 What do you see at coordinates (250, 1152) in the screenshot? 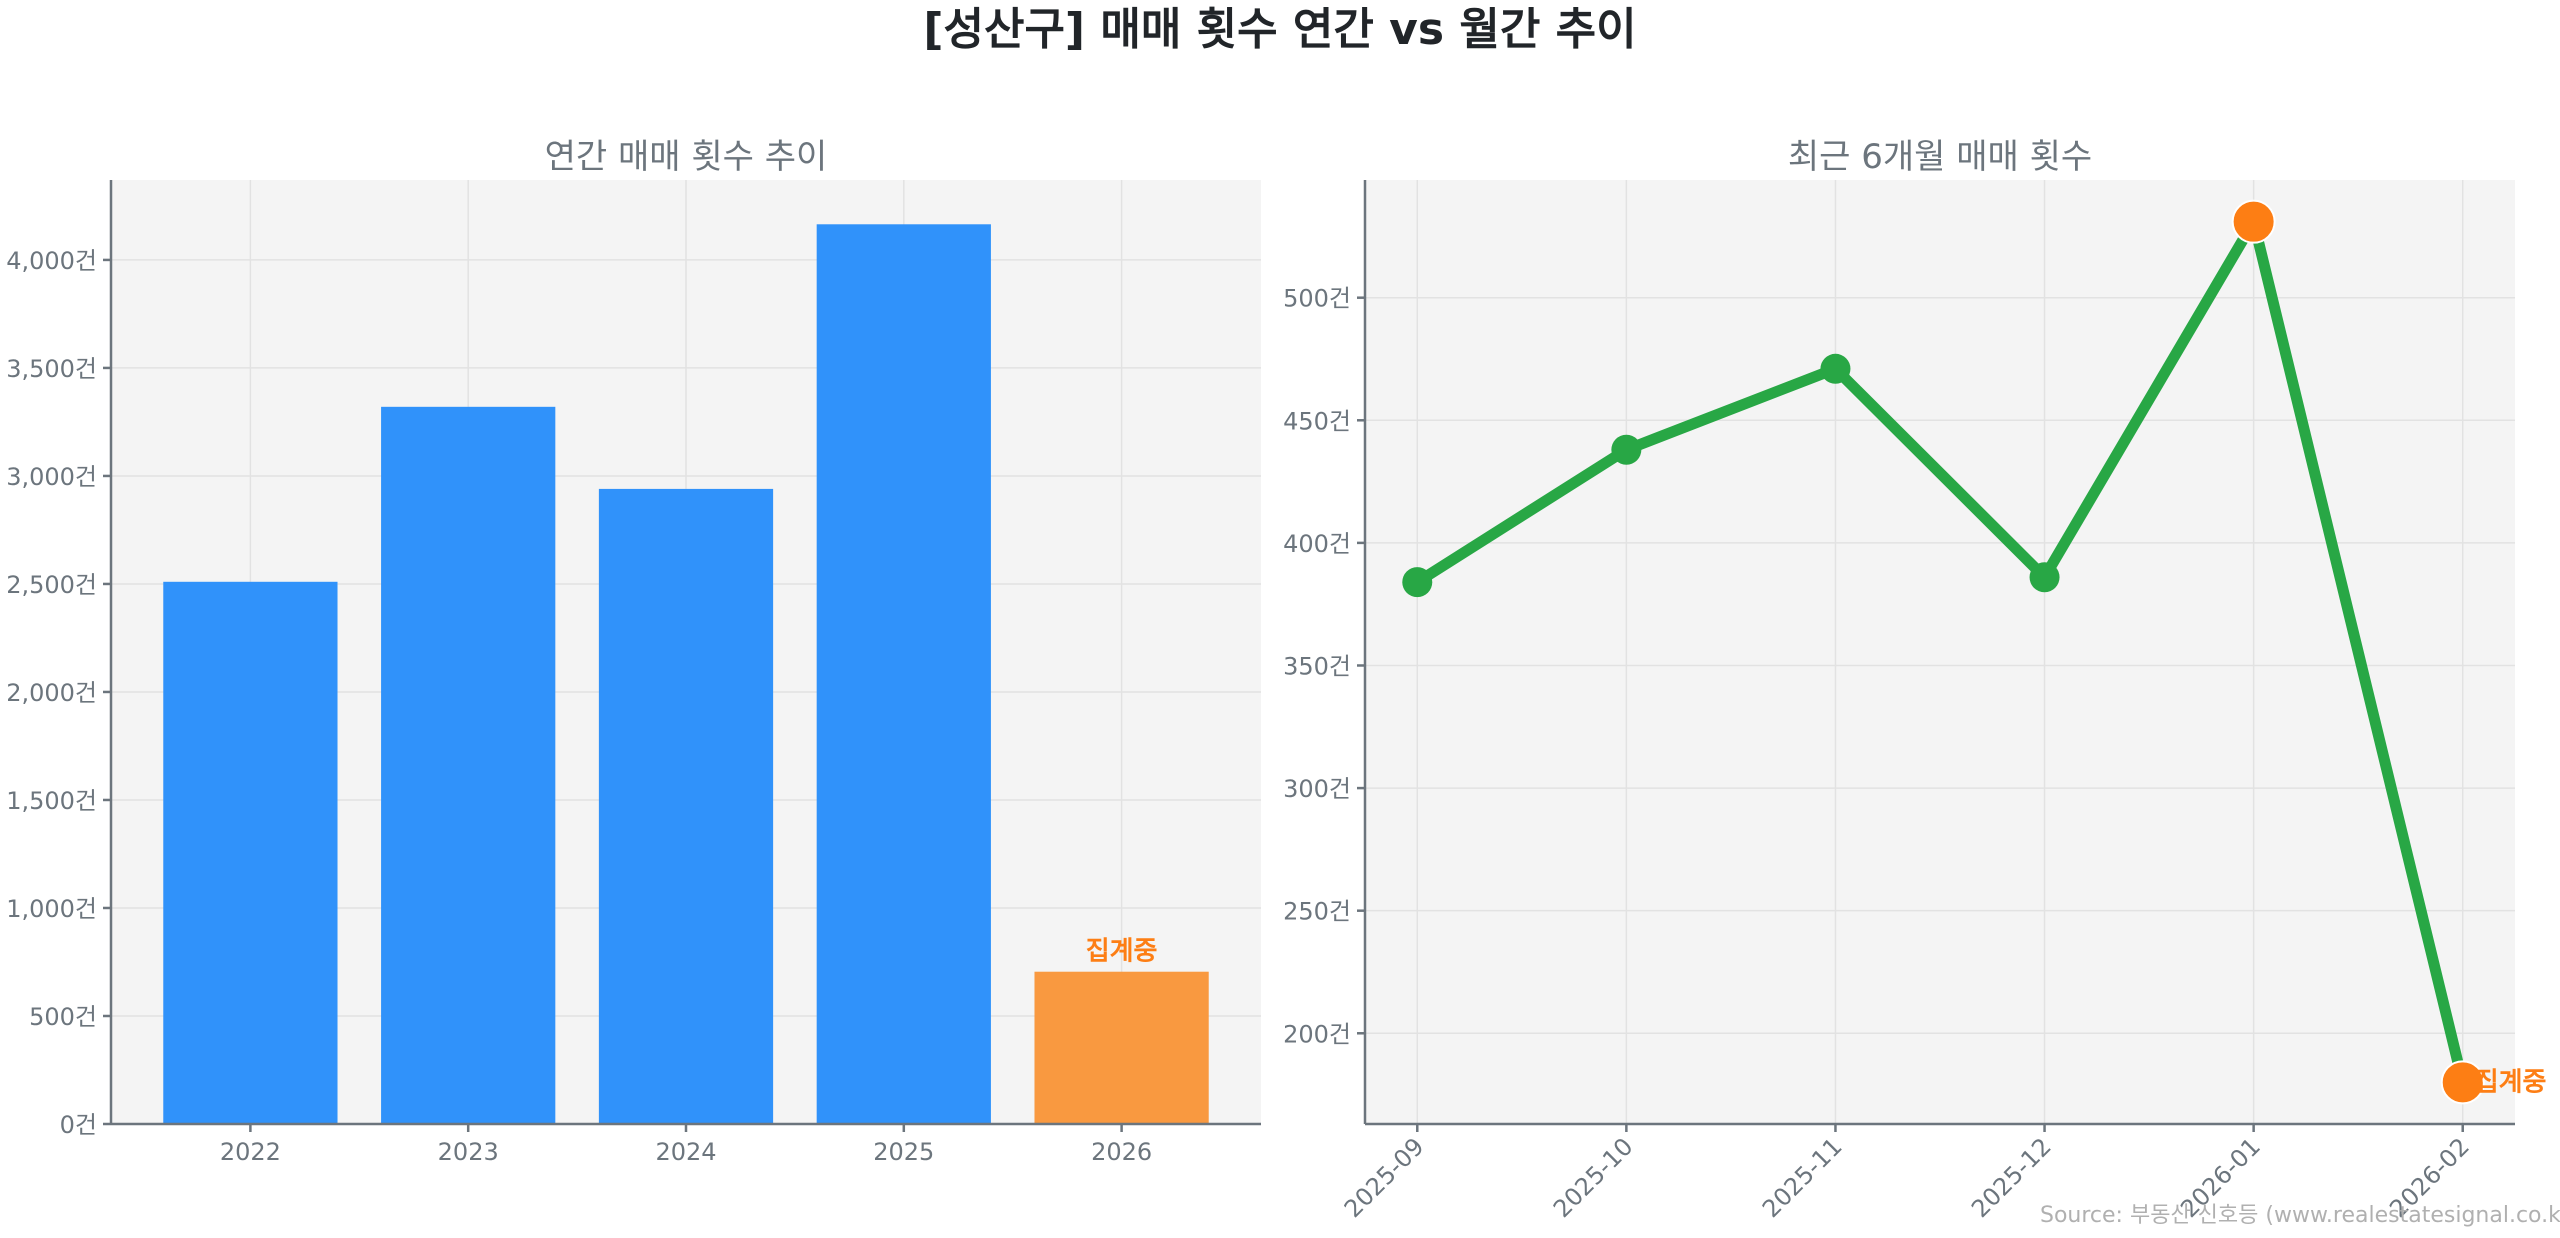
I see `x-tick-label: 2022` at bounding box center [250, 1152].